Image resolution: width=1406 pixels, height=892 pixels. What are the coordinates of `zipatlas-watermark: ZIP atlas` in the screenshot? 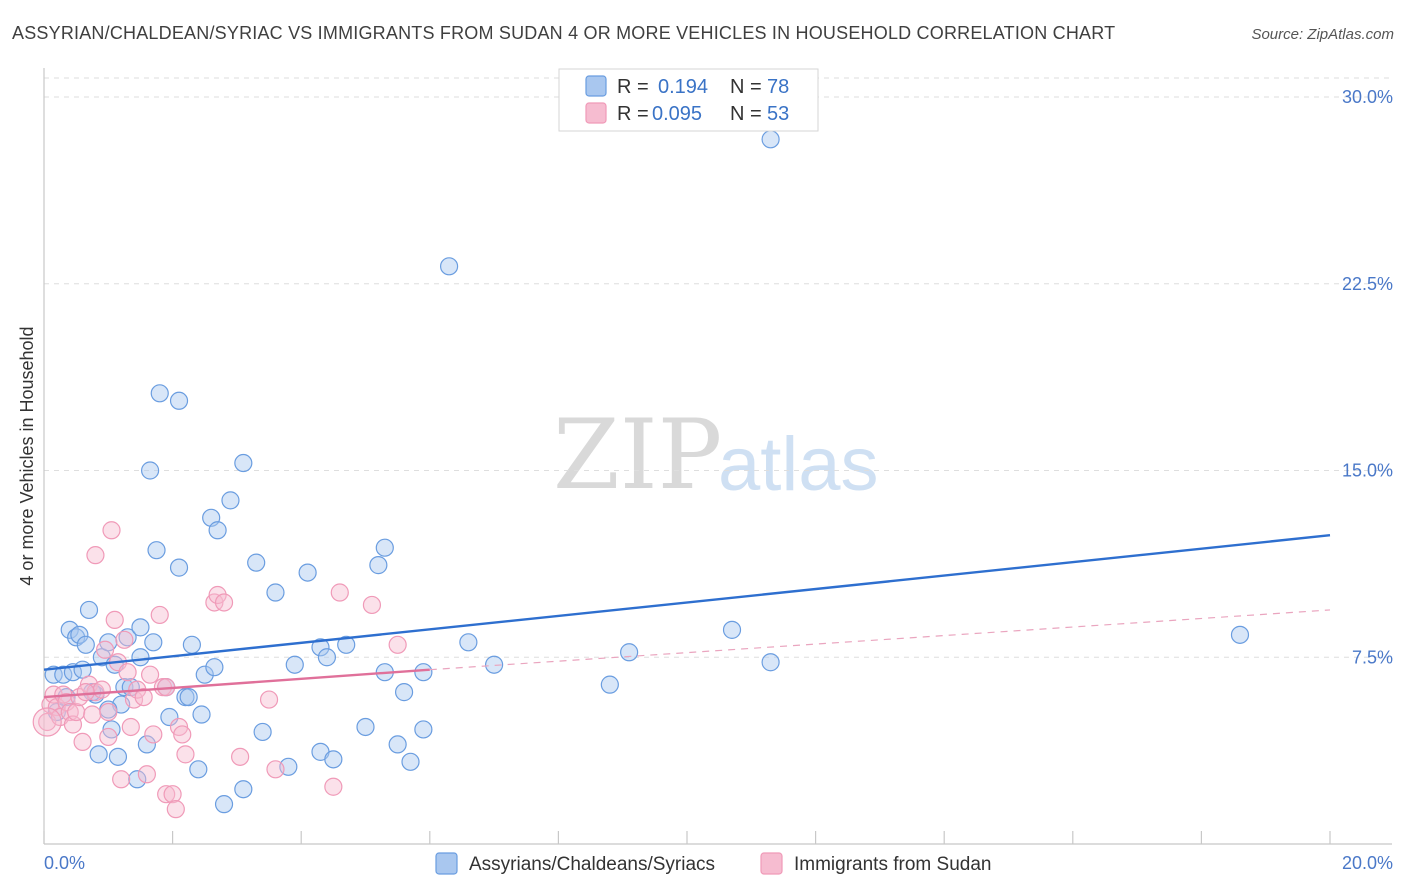 It's located at (716, 455).